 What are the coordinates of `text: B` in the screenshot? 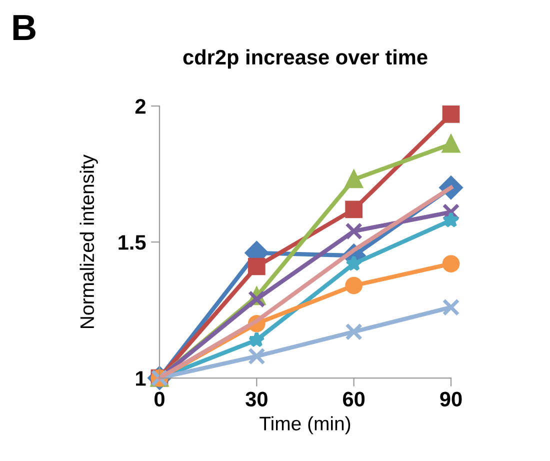 It's located at (24, 27).